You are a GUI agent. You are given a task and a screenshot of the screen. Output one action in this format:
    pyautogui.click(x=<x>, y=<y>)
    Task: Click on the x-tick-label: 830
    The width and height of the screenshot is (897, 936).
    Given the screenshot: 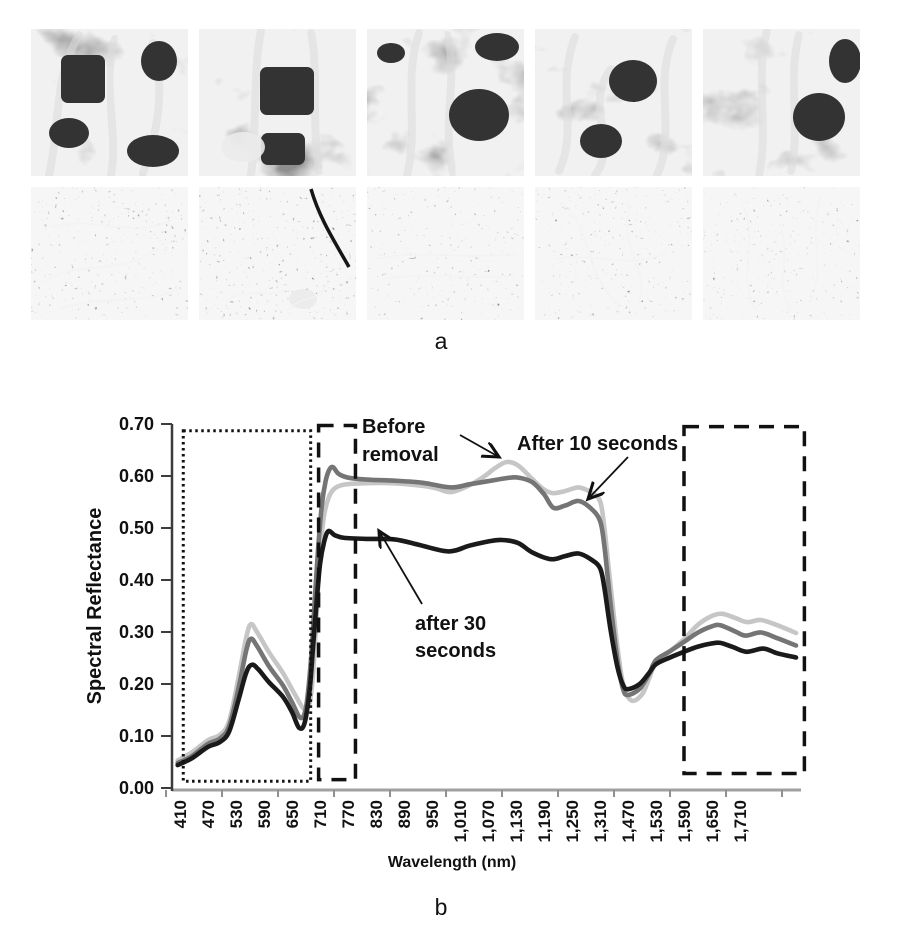 What is the action you would take?
    pyautogui.click(x=376, y=814)
    